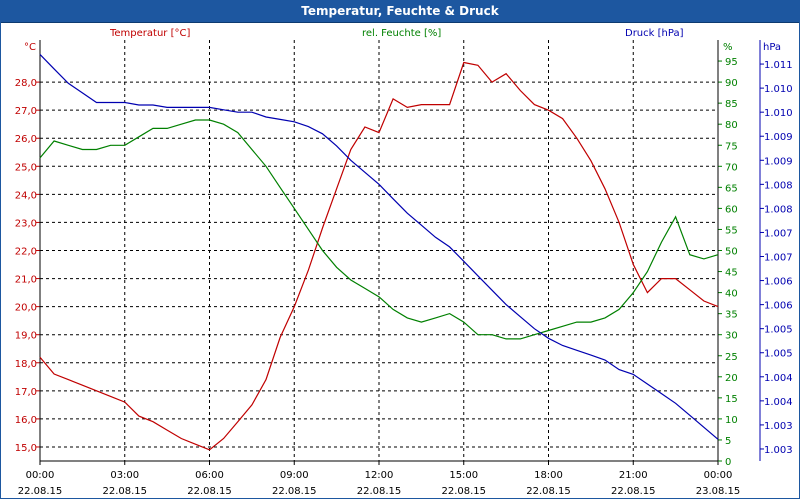 This screenshot has width=800, height=500. I want to click on humidity-tick-label: 15, so click(731, 399).